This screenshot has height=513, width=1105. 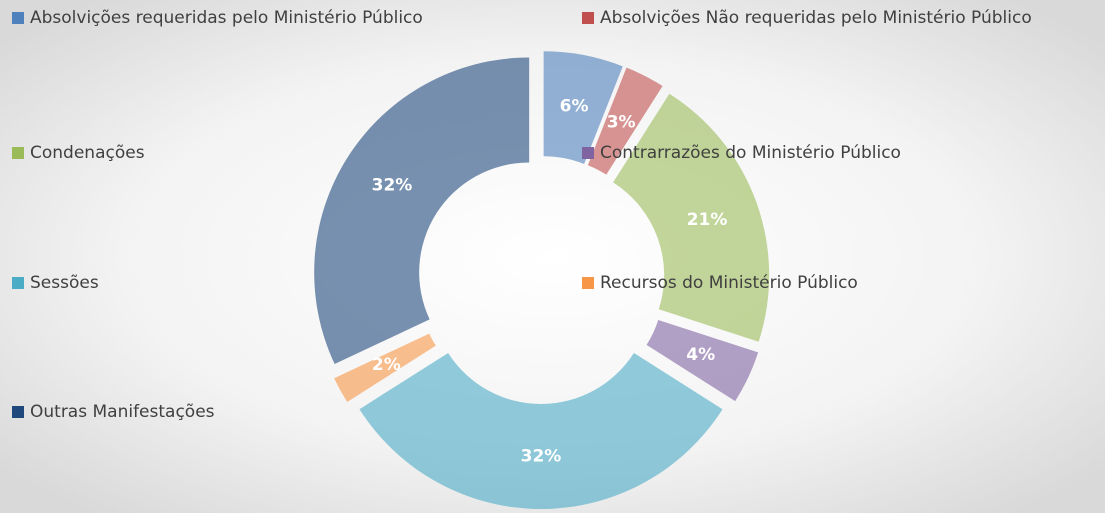 What do you see at coordinates (64, 283) in the screenshot?
I see `legend-label: Sessões` at bounding box center [64, 283].